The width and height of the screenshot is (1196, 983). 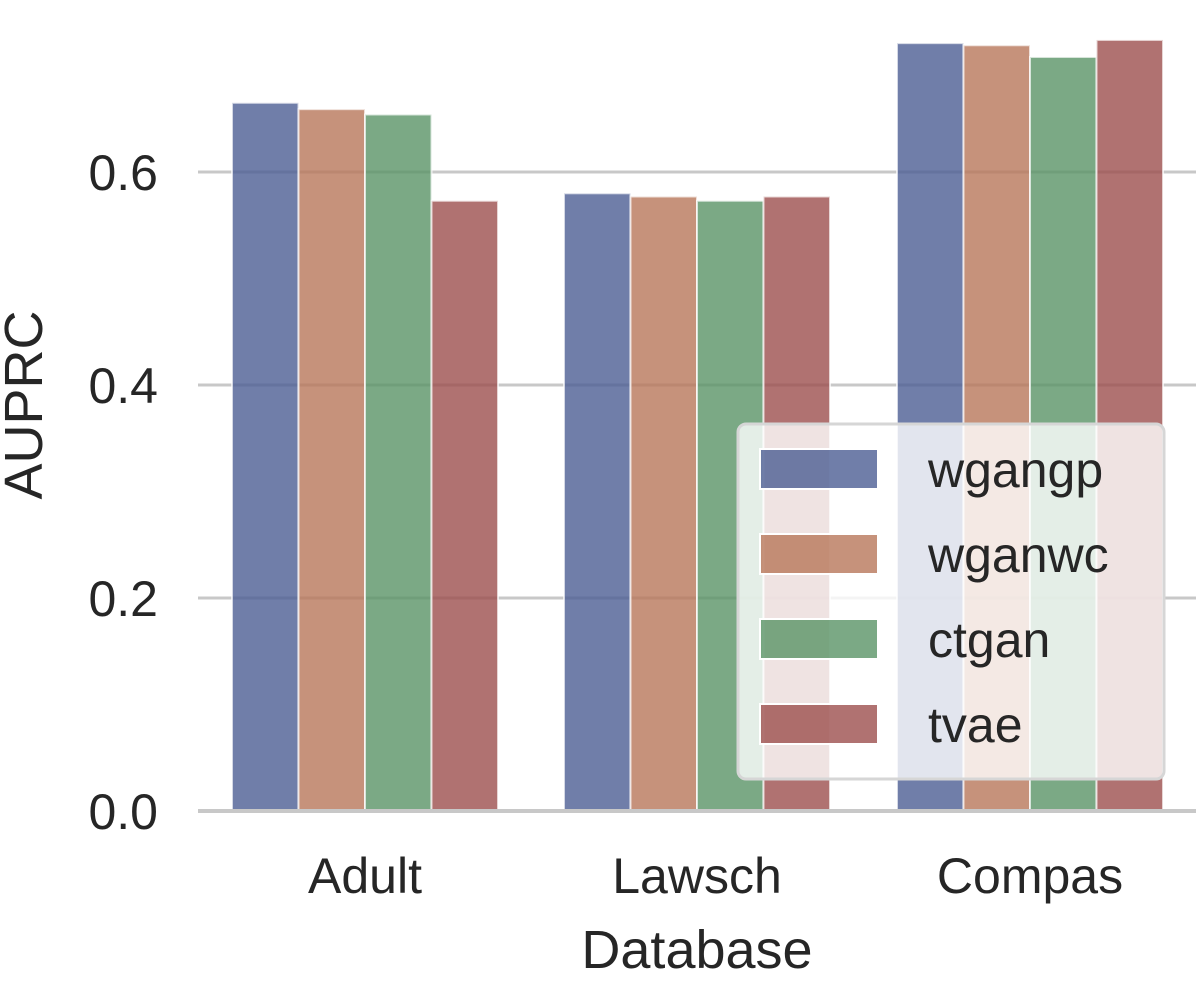 What do you see at coordinates (819, 554) in the screenshot?
I see `legend-swatch-wganwc` at bounding box center [819, 554].